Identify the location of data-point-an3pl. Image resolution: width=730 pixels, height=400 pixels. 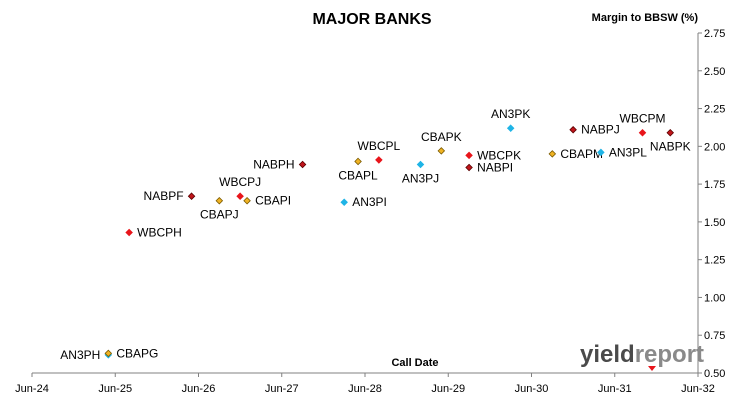
(601, 152).